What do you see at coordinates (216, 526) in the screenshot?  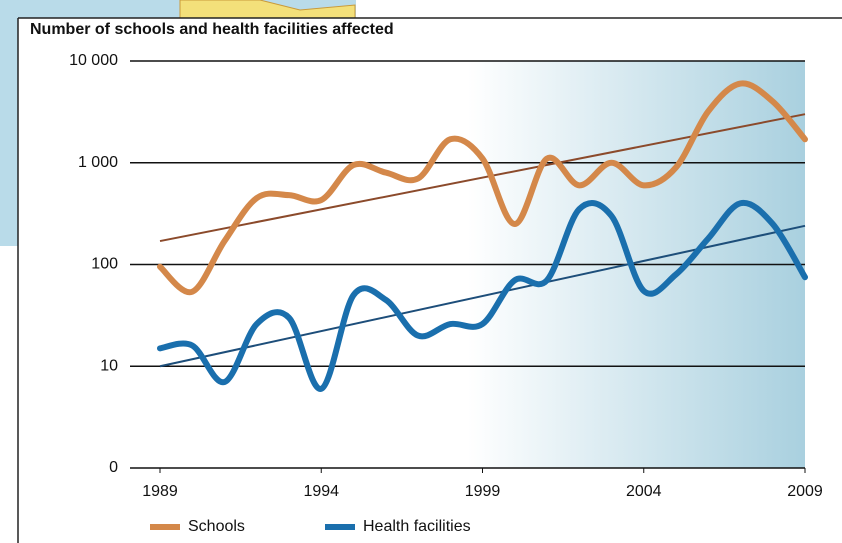 I see `legend-label: Schools` at bounding box center [216, 526].